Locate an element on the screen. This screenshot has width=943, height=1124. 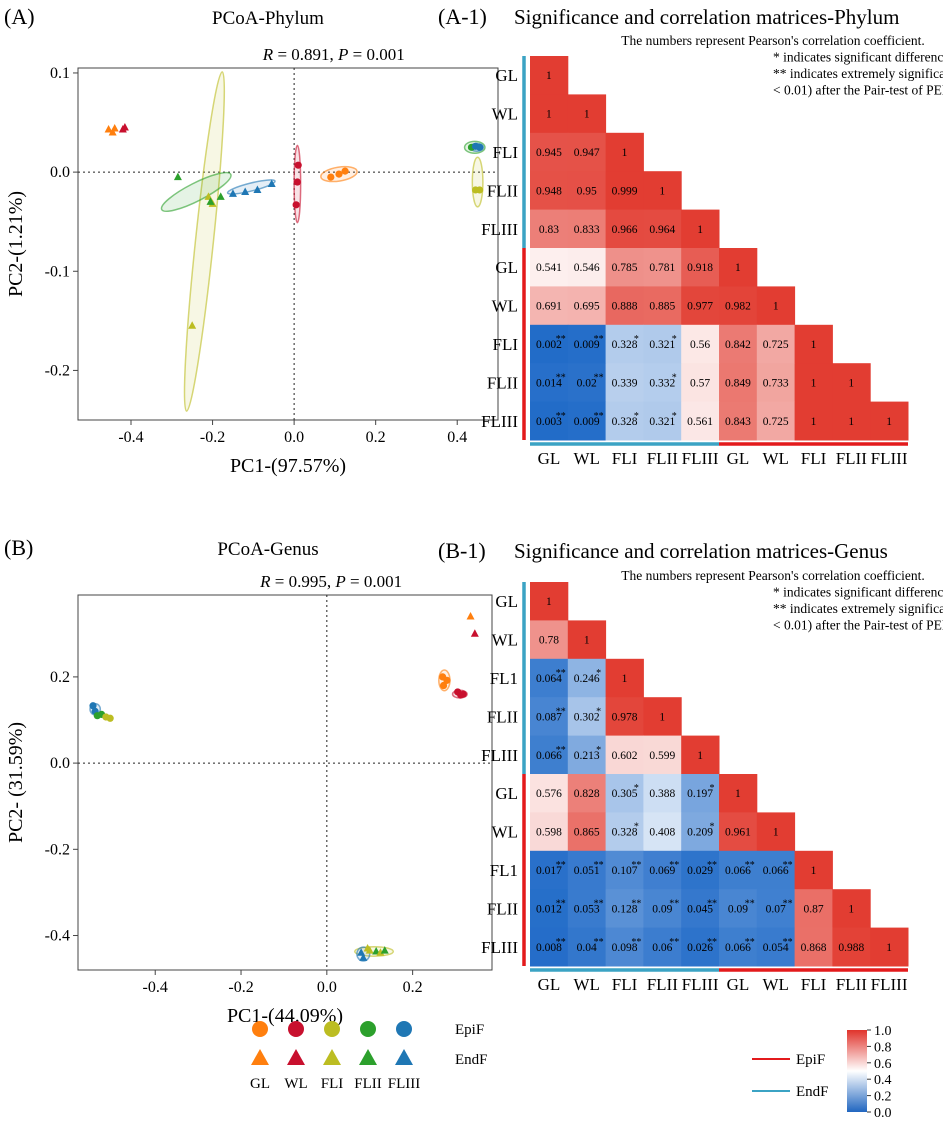
cell-value: 0.408 is located at coordinates (662, 833).